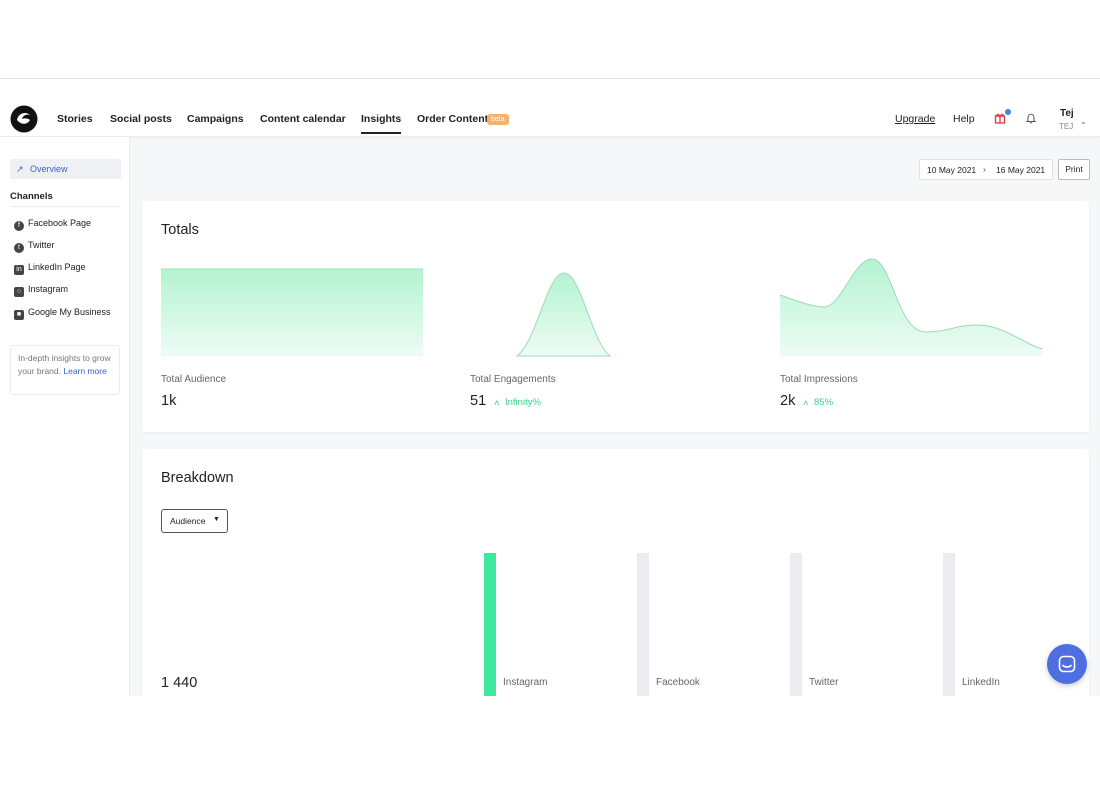 This screenshot has height=810, width=1100. I want to click on sidebar-item-label: LinkedIn Page, so click(57, 267).